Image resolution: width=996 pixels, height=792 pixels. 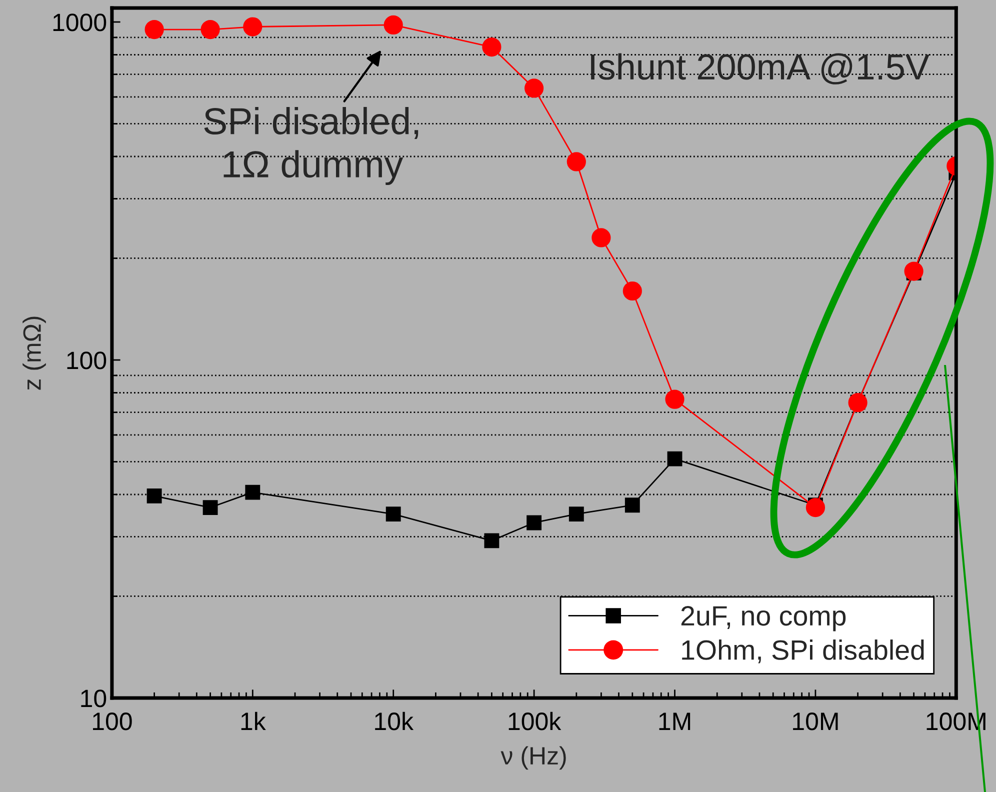 What do you see at coordinates (79, 23) in the screenshot?
I see `y-tick-label: 1000` at bounding box center [79, 23].